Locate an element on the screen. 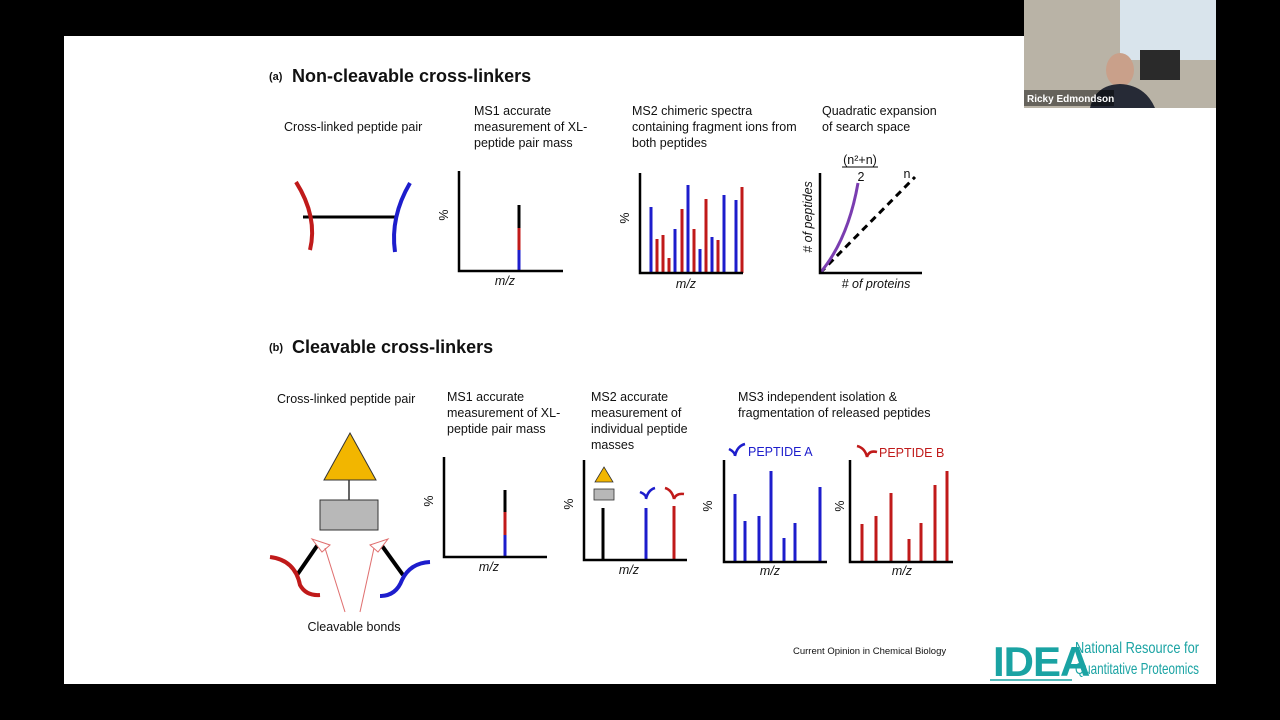  section-title: Non-cleavable cross-linkers is located at coordinates (411, 76).